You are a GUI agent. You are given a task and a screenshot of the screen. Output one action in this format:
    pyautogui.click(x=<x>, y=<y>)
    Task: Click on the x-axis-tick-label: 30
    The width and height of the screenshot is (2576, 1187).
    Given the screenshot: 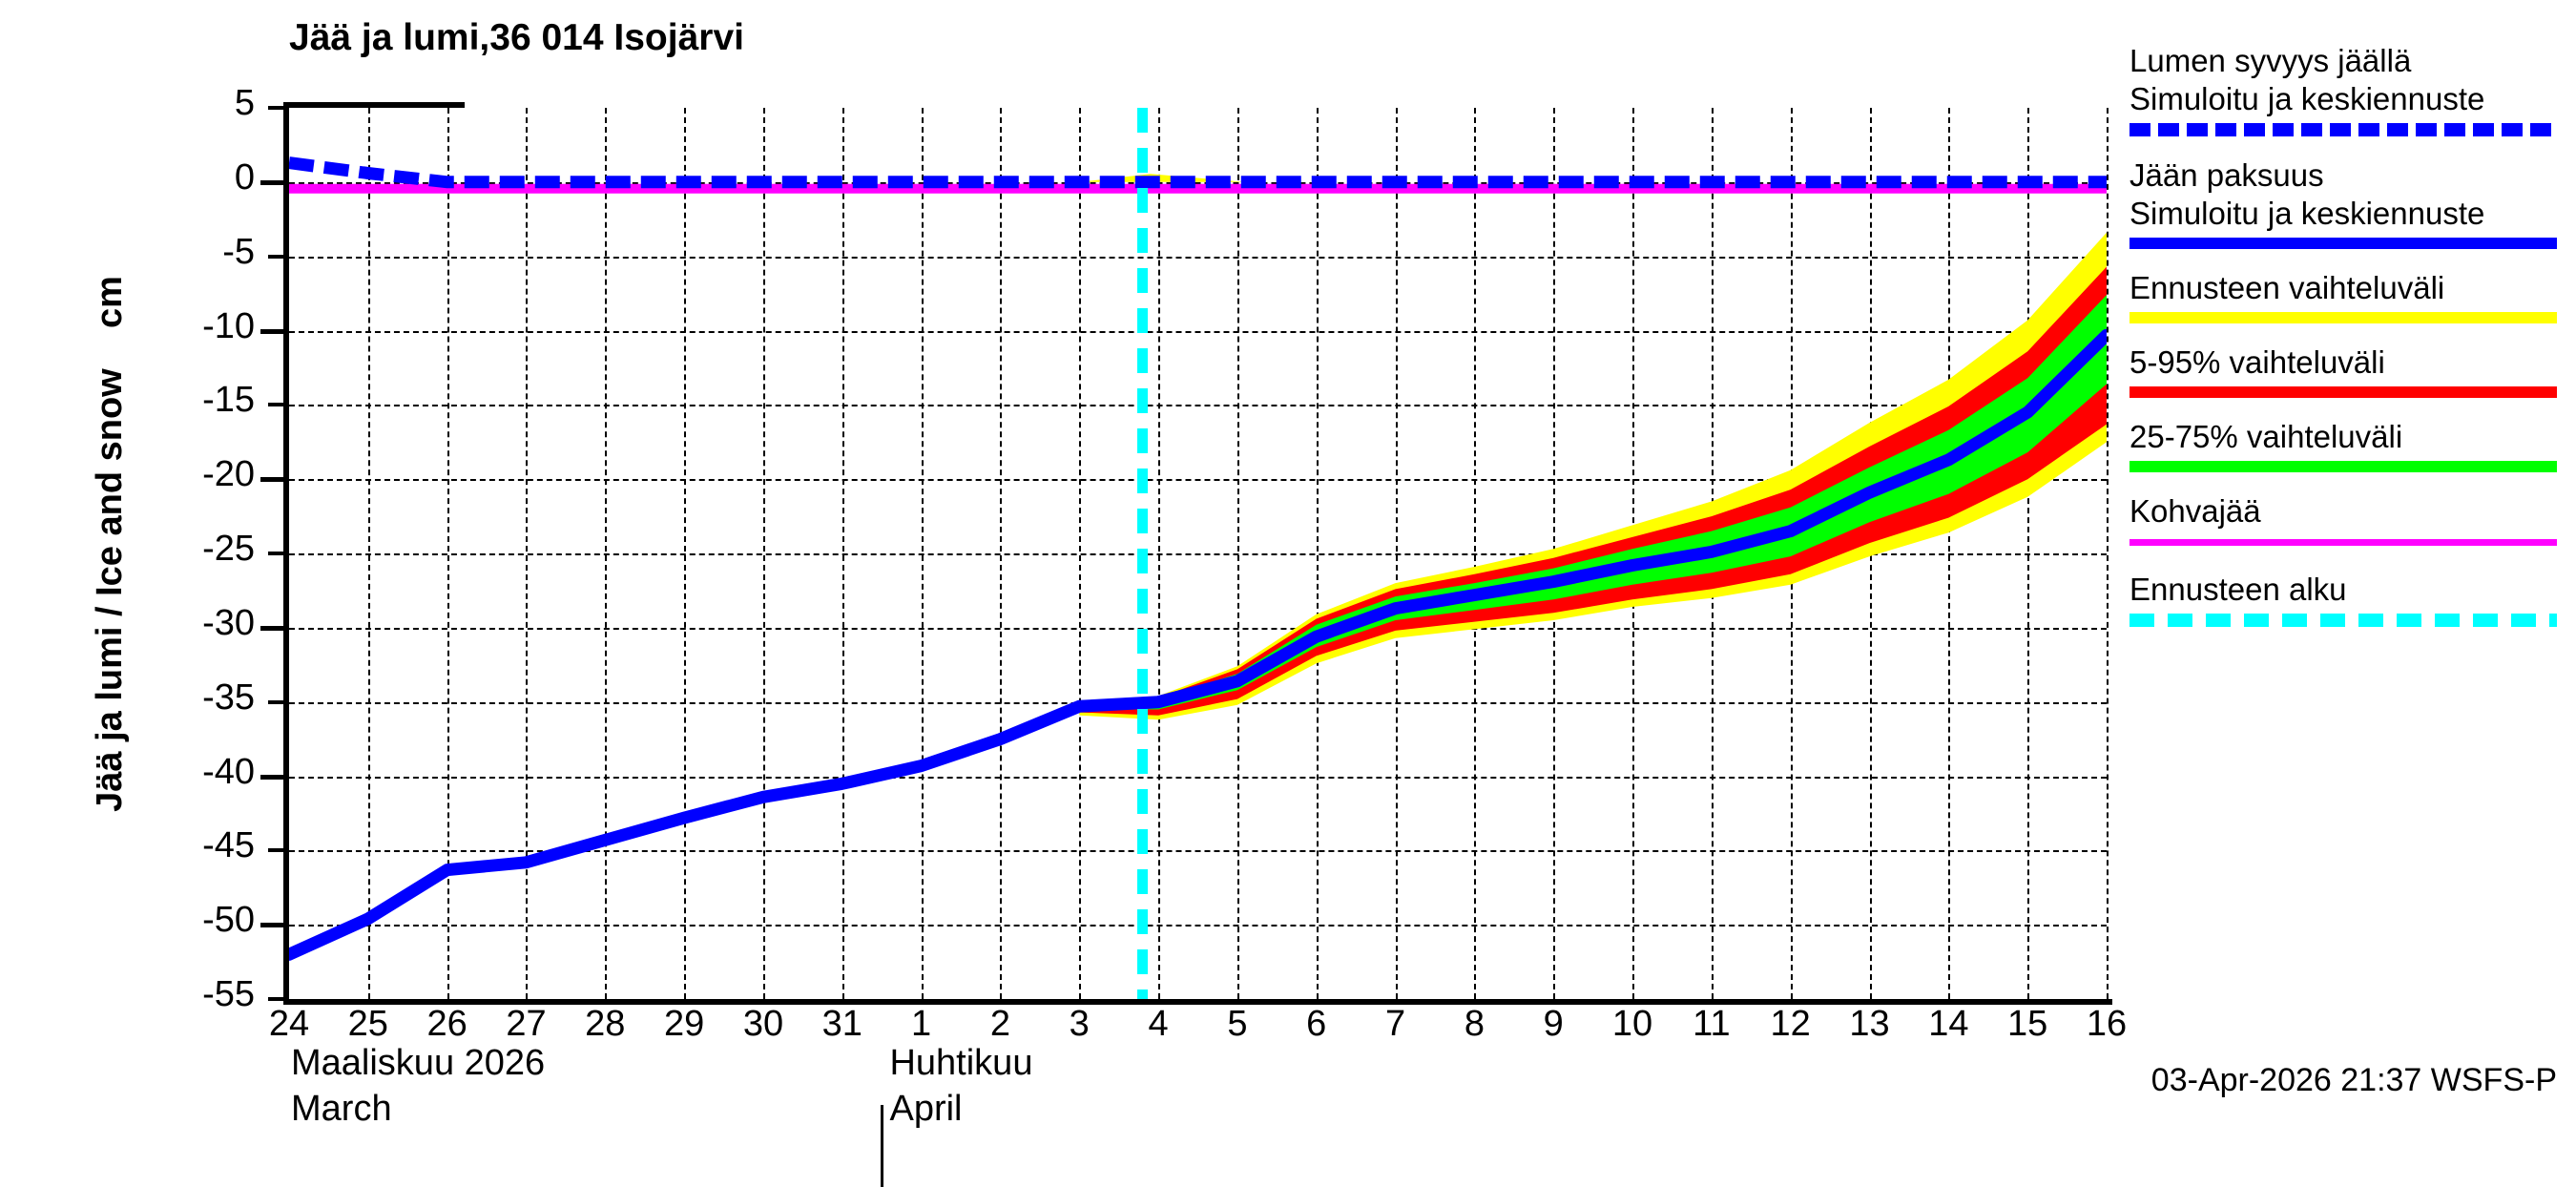 What is the action you would take?
    pyautogui.click(x=763, y=1024)
    